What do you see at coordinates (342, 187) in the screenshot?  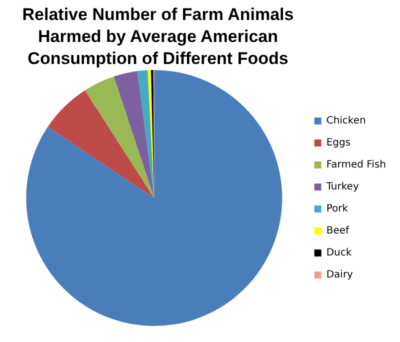 I see `legend-label: Turkey` at bounding box center [342, 187].